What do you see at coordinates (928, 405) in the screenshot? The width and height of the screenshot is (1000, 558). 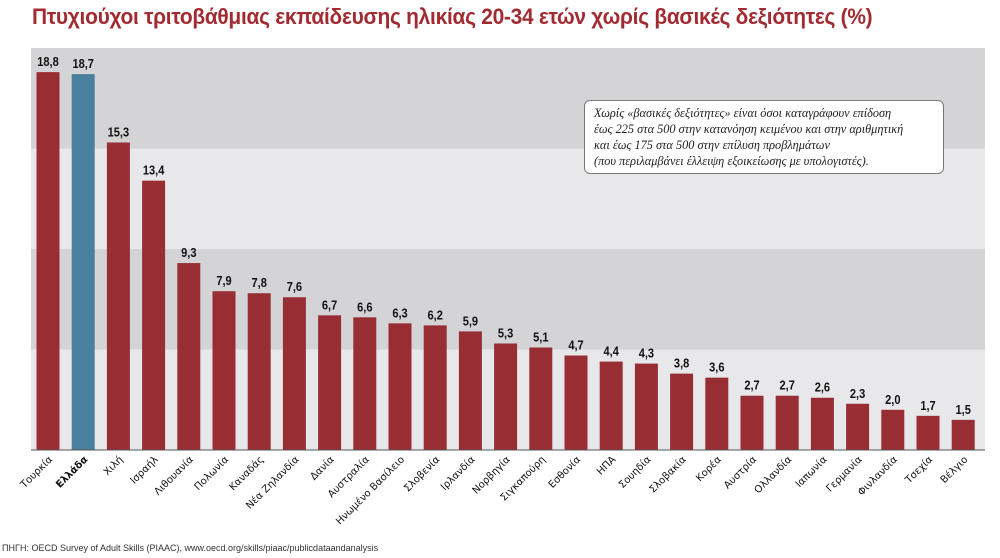 I see `value-label: 1,7` at bounding box center [928, 405].